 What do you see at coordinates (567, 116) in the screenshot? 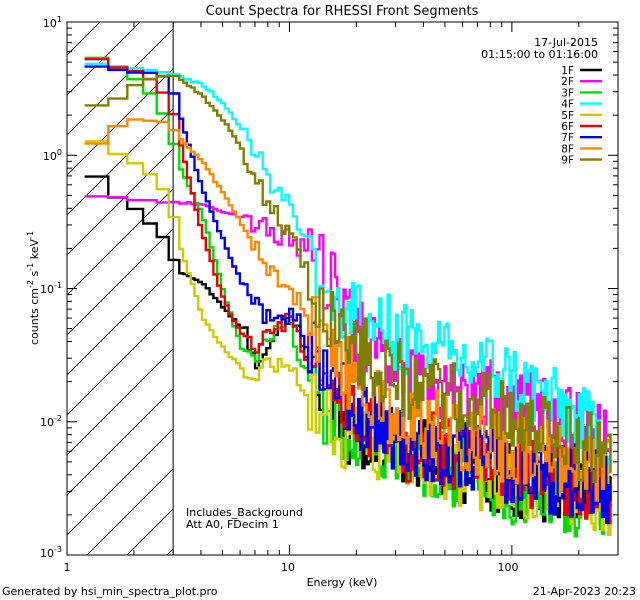
I see `legend-label-5F: 5F` at bounding box center [567, 116].